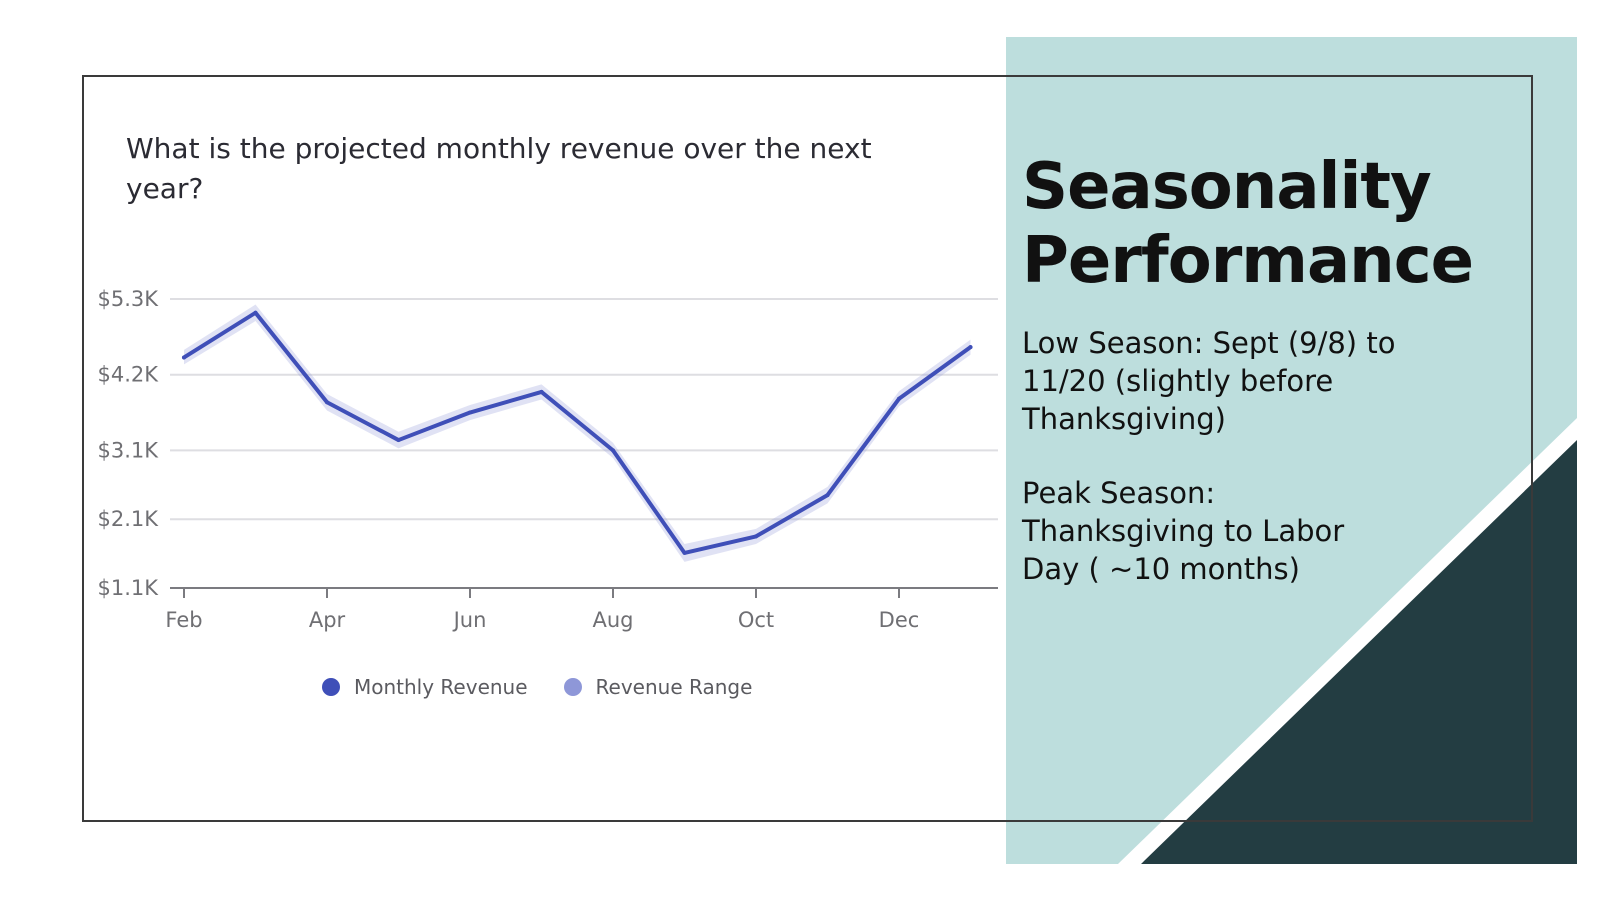 The width and height of the screenshot is (1603, 900). Describe the element at coordinates (1161, 569) in the screenshot. I see `peak-season-line: Day ( ~10 months)` at that location.